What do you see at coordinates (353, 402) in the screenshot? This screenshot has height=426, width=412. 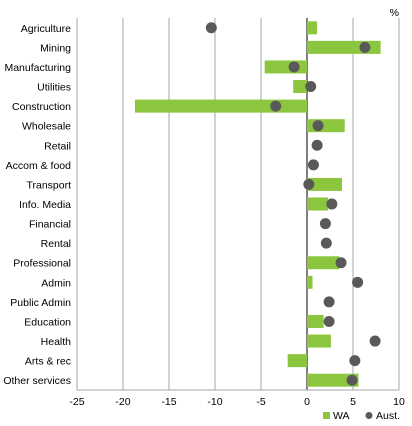 I see `x-tick-label: 5` at bounding box center [353, 402].